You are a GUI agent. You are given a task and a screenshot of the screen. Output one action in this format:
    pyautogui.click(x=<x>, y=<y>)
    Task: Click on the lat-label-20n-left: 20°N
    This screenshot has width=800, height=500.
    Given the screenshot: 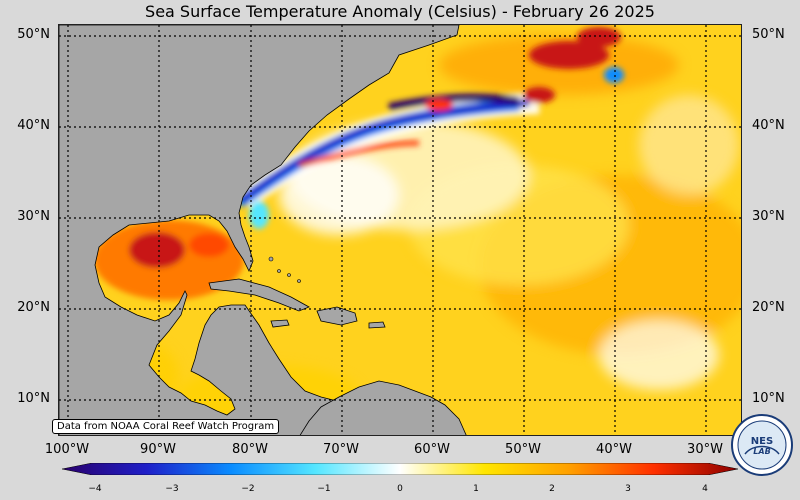 What is the action you would take?
    pyautogui.click(x=33, y=307)
    